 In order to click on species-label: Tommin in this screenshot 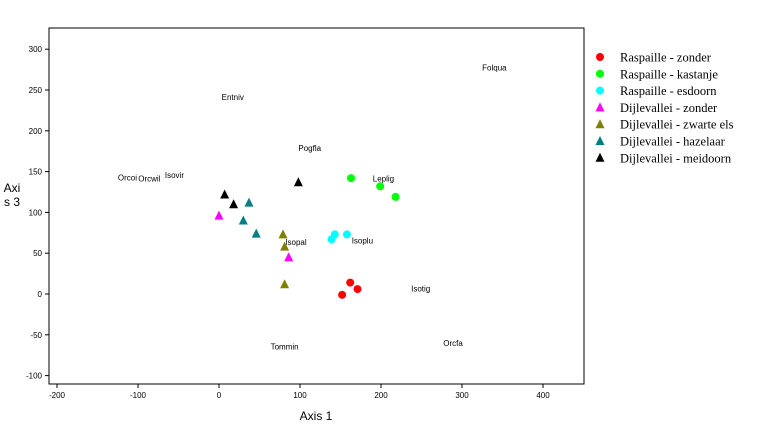, I will do `click(285, 346)`.